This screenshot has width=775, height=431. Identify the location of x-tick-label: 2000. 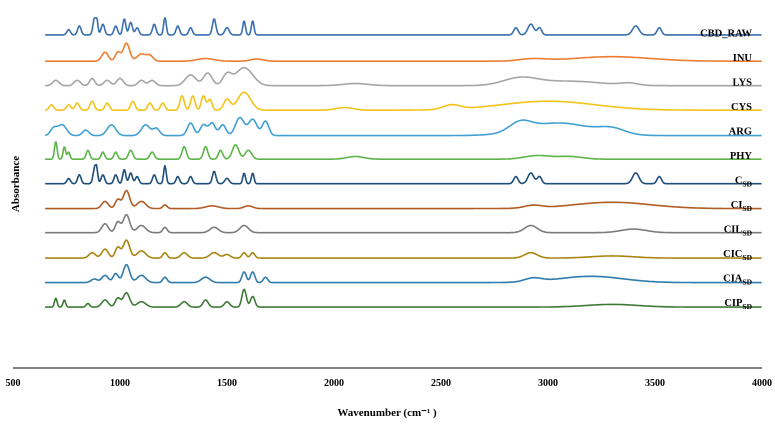
(334, 383).